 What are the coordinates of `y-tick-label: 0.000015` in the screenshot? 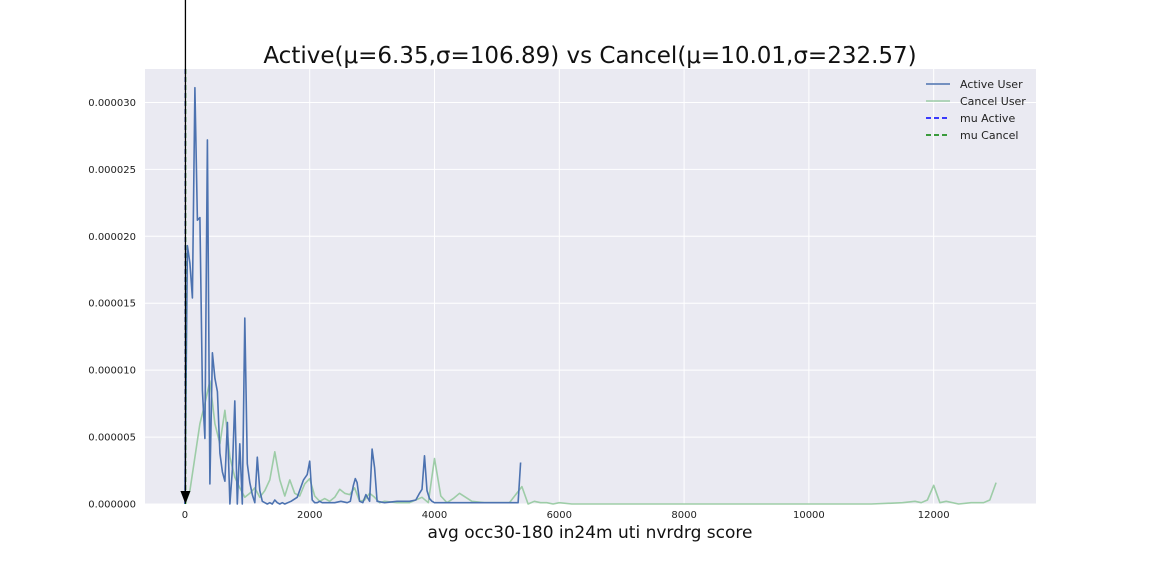 It's located at (112, 304).